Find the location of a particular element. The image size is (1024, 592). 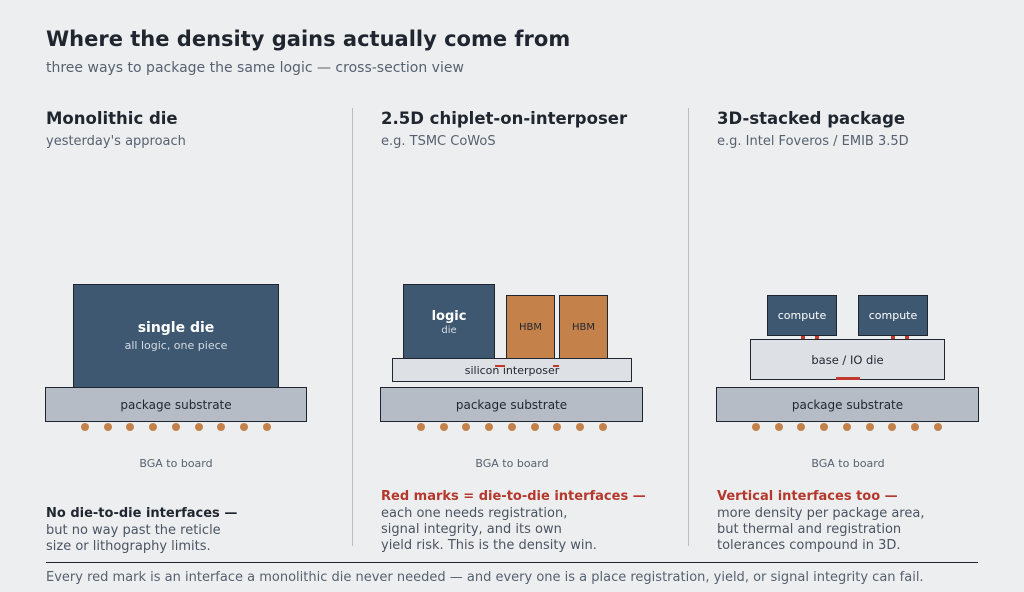

monolithic-note-heading: No die-to-die interfaces — is located at coordinates (142, 513).